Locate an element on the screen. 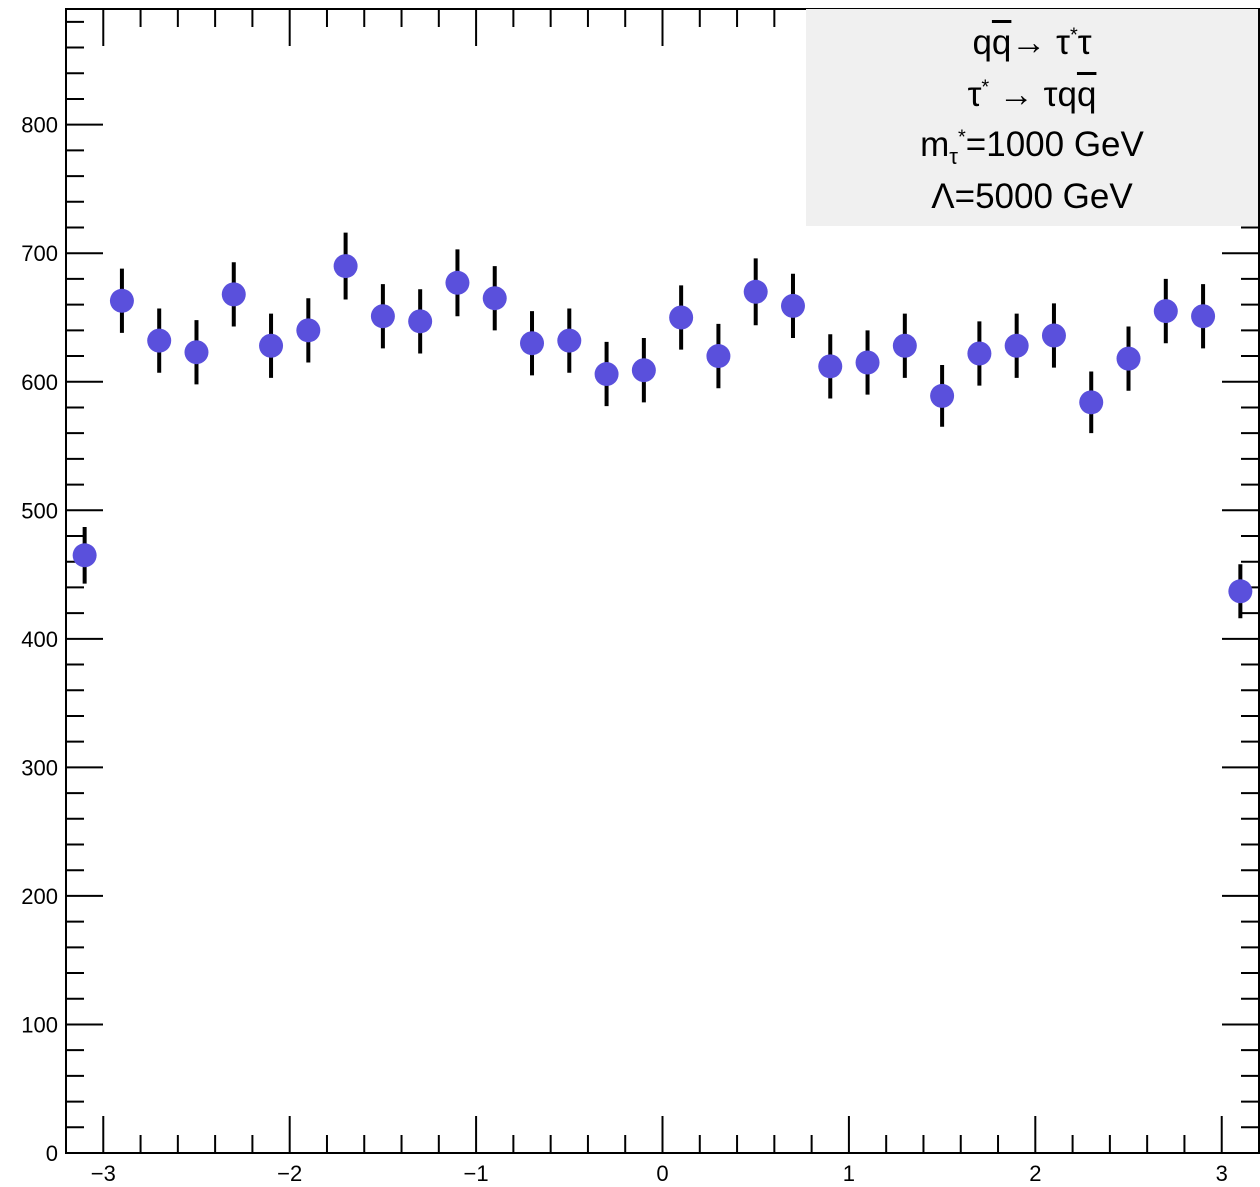 The image size is (1260, 1187). x-tick-label: −3 is located at coordinates (103, 1173).